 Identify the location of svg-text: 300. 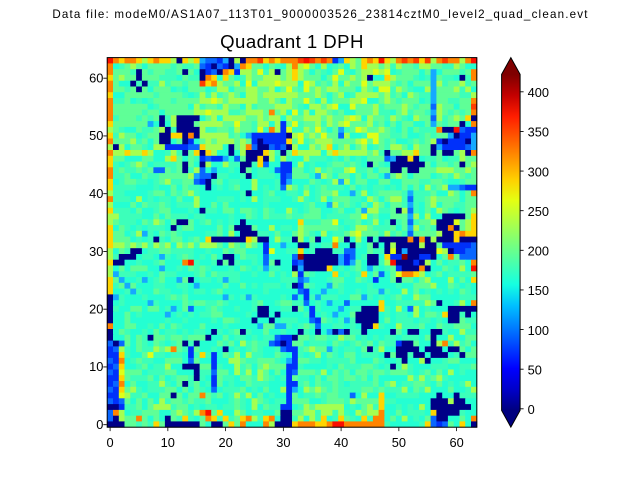
(538, 171).